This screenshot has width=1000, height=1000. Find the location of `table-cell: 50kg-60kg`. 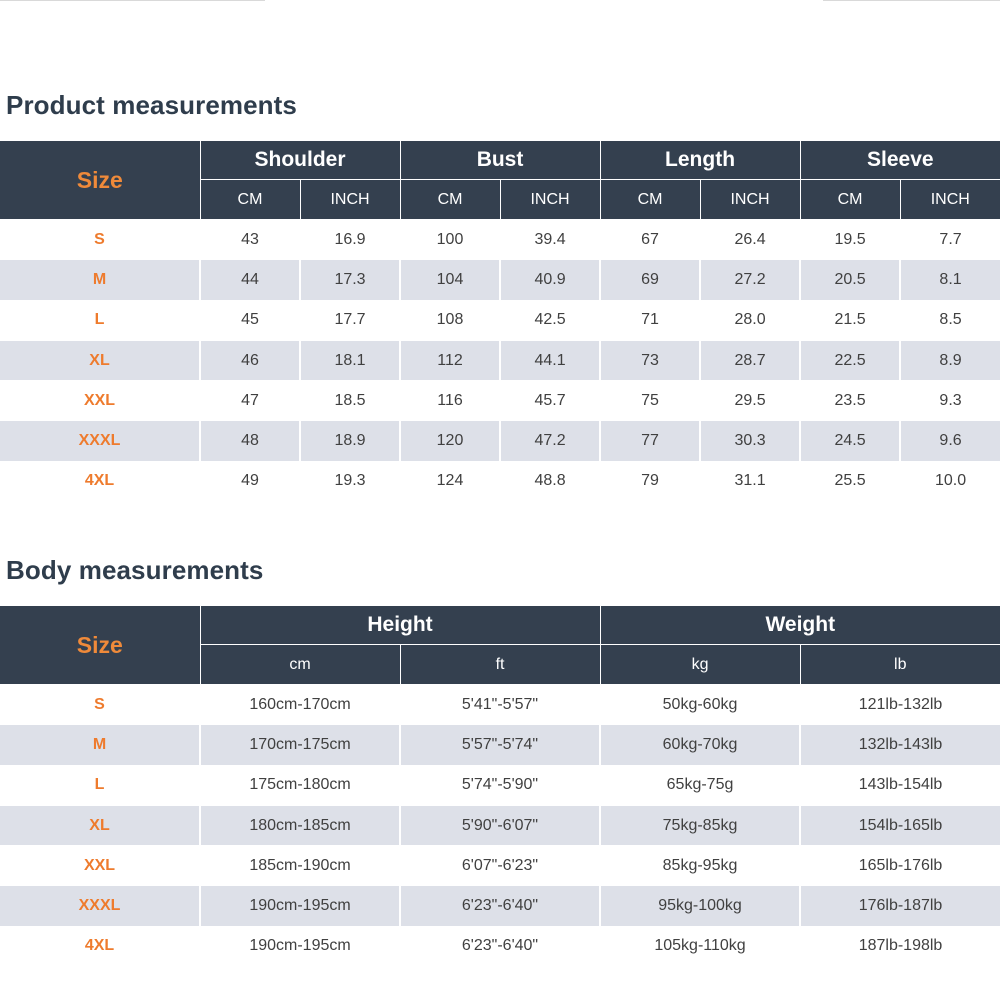

table-cell: 50kg-60kg is located at coordinates (700, 704).